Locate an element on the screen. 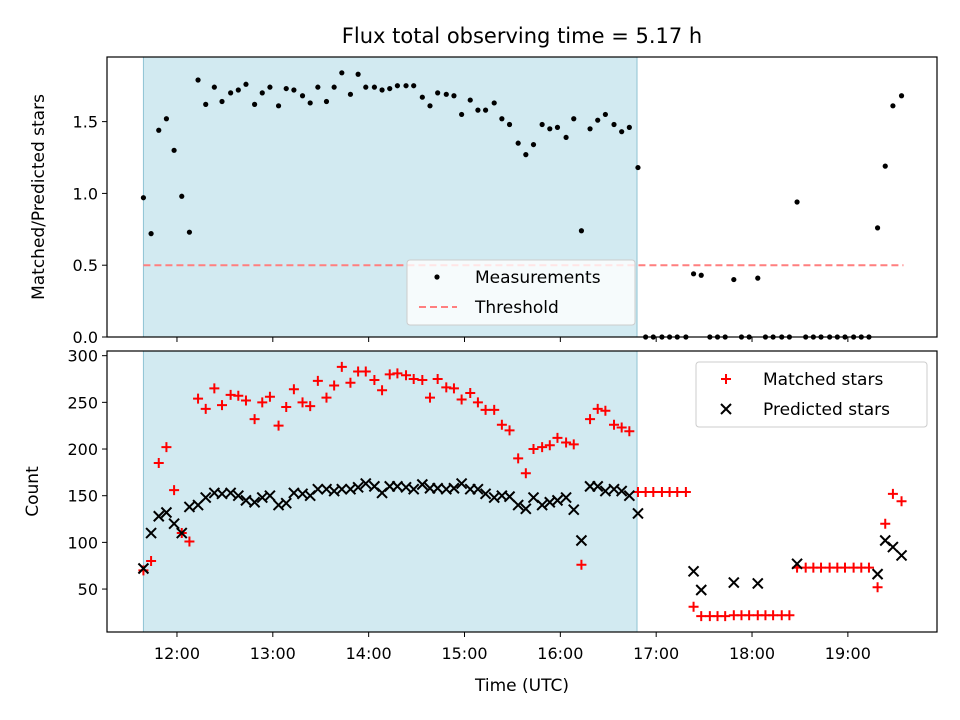 This screenshot has width=960, height=720. chart-title: Flux total observing time = 5.17 h is located at coordinates (522, 36).